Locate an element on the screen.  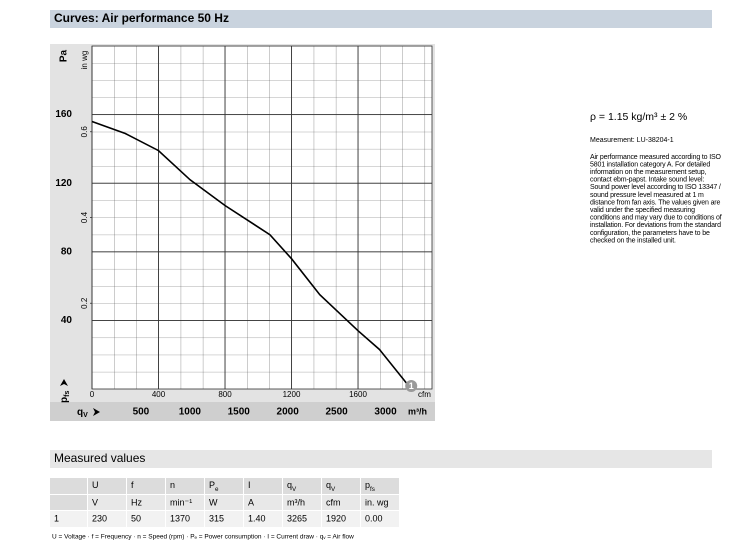
unit-cell: V is located at coordinates (95, 502).